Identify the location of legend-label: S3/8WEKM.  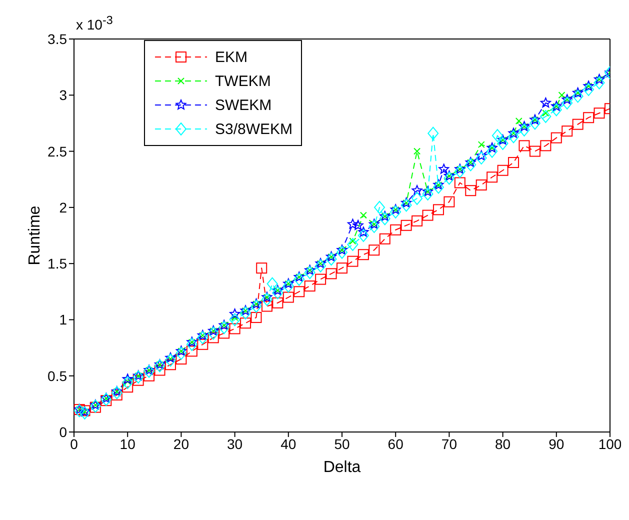
(254, 129).